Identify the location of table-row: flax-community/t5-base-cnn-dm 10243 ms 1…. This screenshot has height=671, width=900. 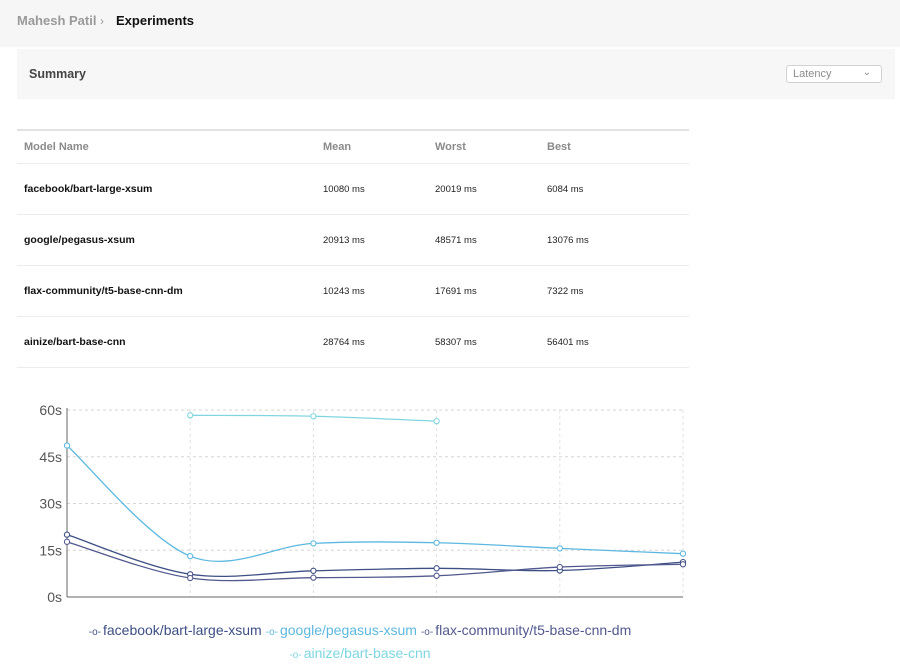
(353, 291).